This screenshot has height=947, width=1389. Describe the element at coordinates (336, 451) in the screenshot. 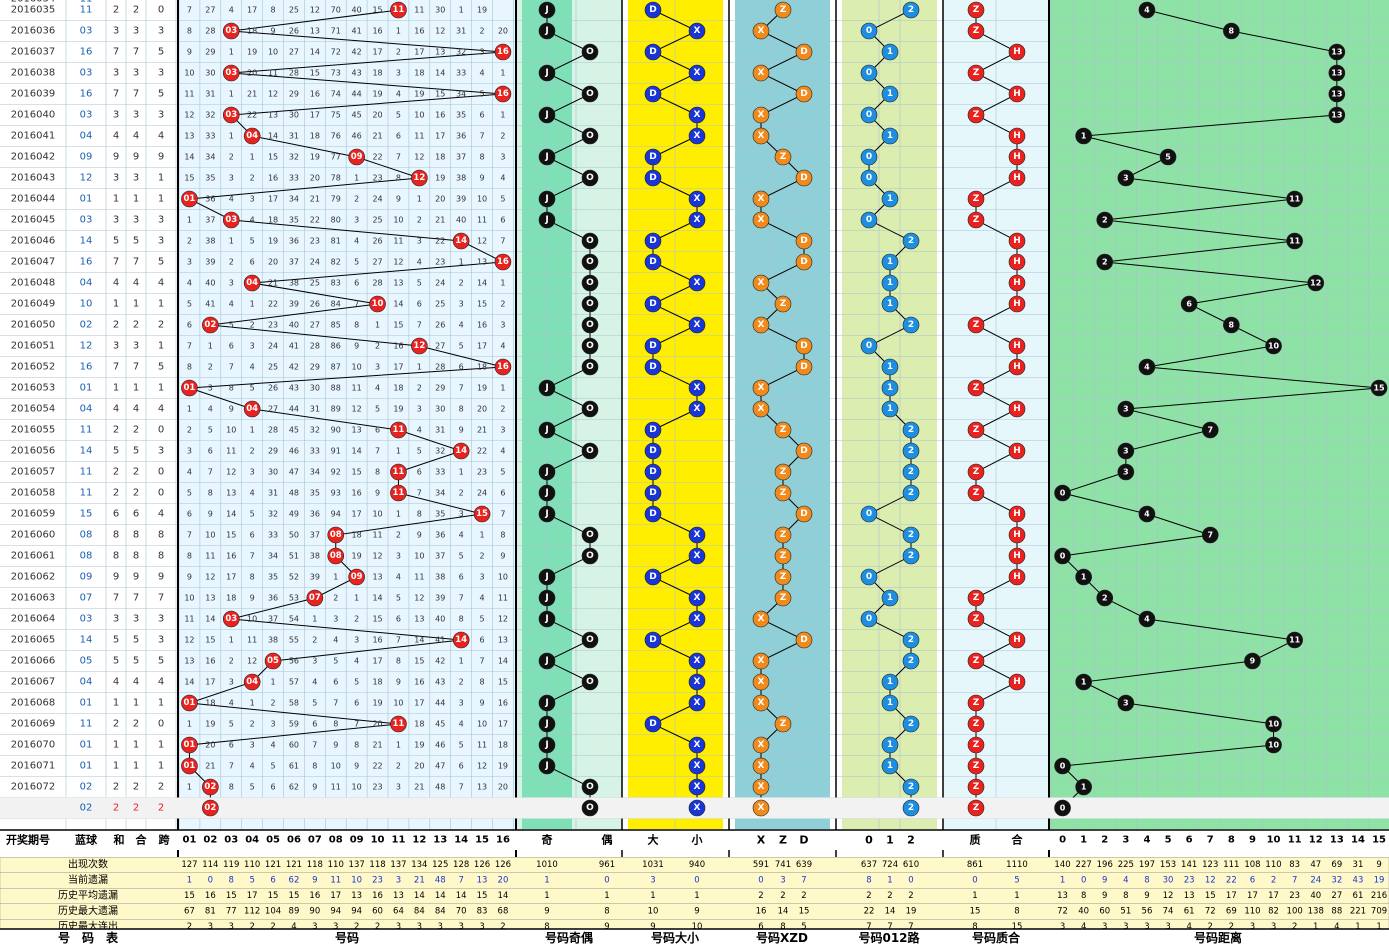

I see `number-miss-cell: 91` at that location.